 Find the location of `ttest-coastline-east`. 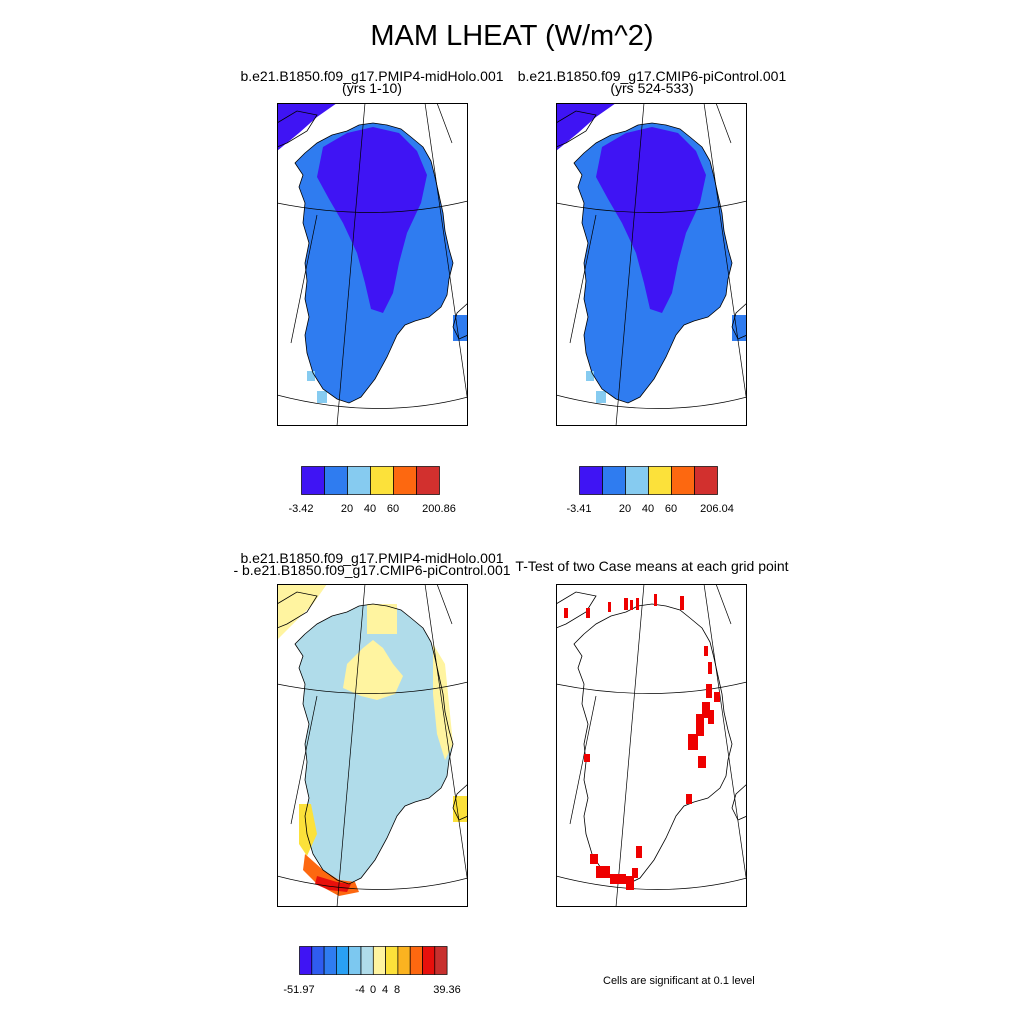

ttest-coastline-east is located at coordinates (739, 802).